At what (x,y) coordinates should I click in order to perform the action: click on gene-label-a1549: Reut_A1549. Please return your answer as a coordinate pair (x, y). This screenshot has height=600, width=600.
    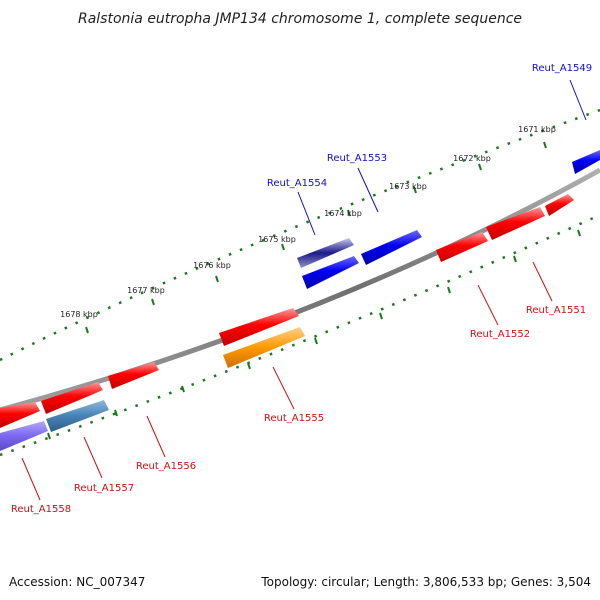
    Looking at the image, I should click on (562, 68).